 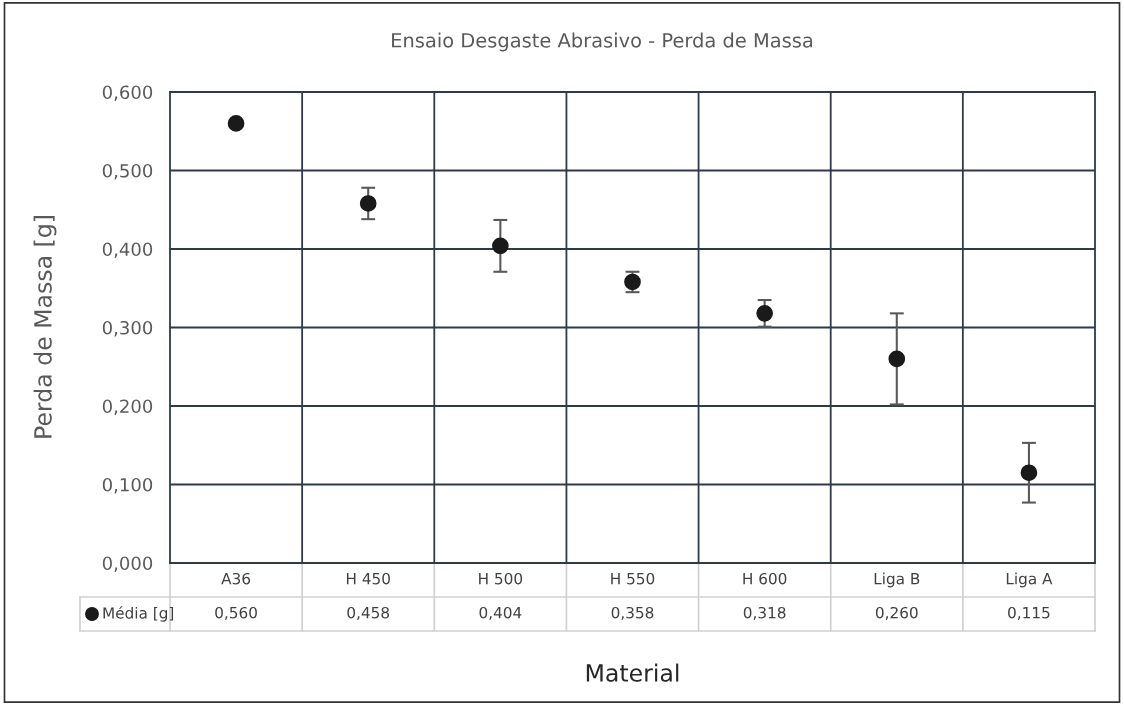 I want to click on y-tick-label: 0,500, so click(x=127, y=171).